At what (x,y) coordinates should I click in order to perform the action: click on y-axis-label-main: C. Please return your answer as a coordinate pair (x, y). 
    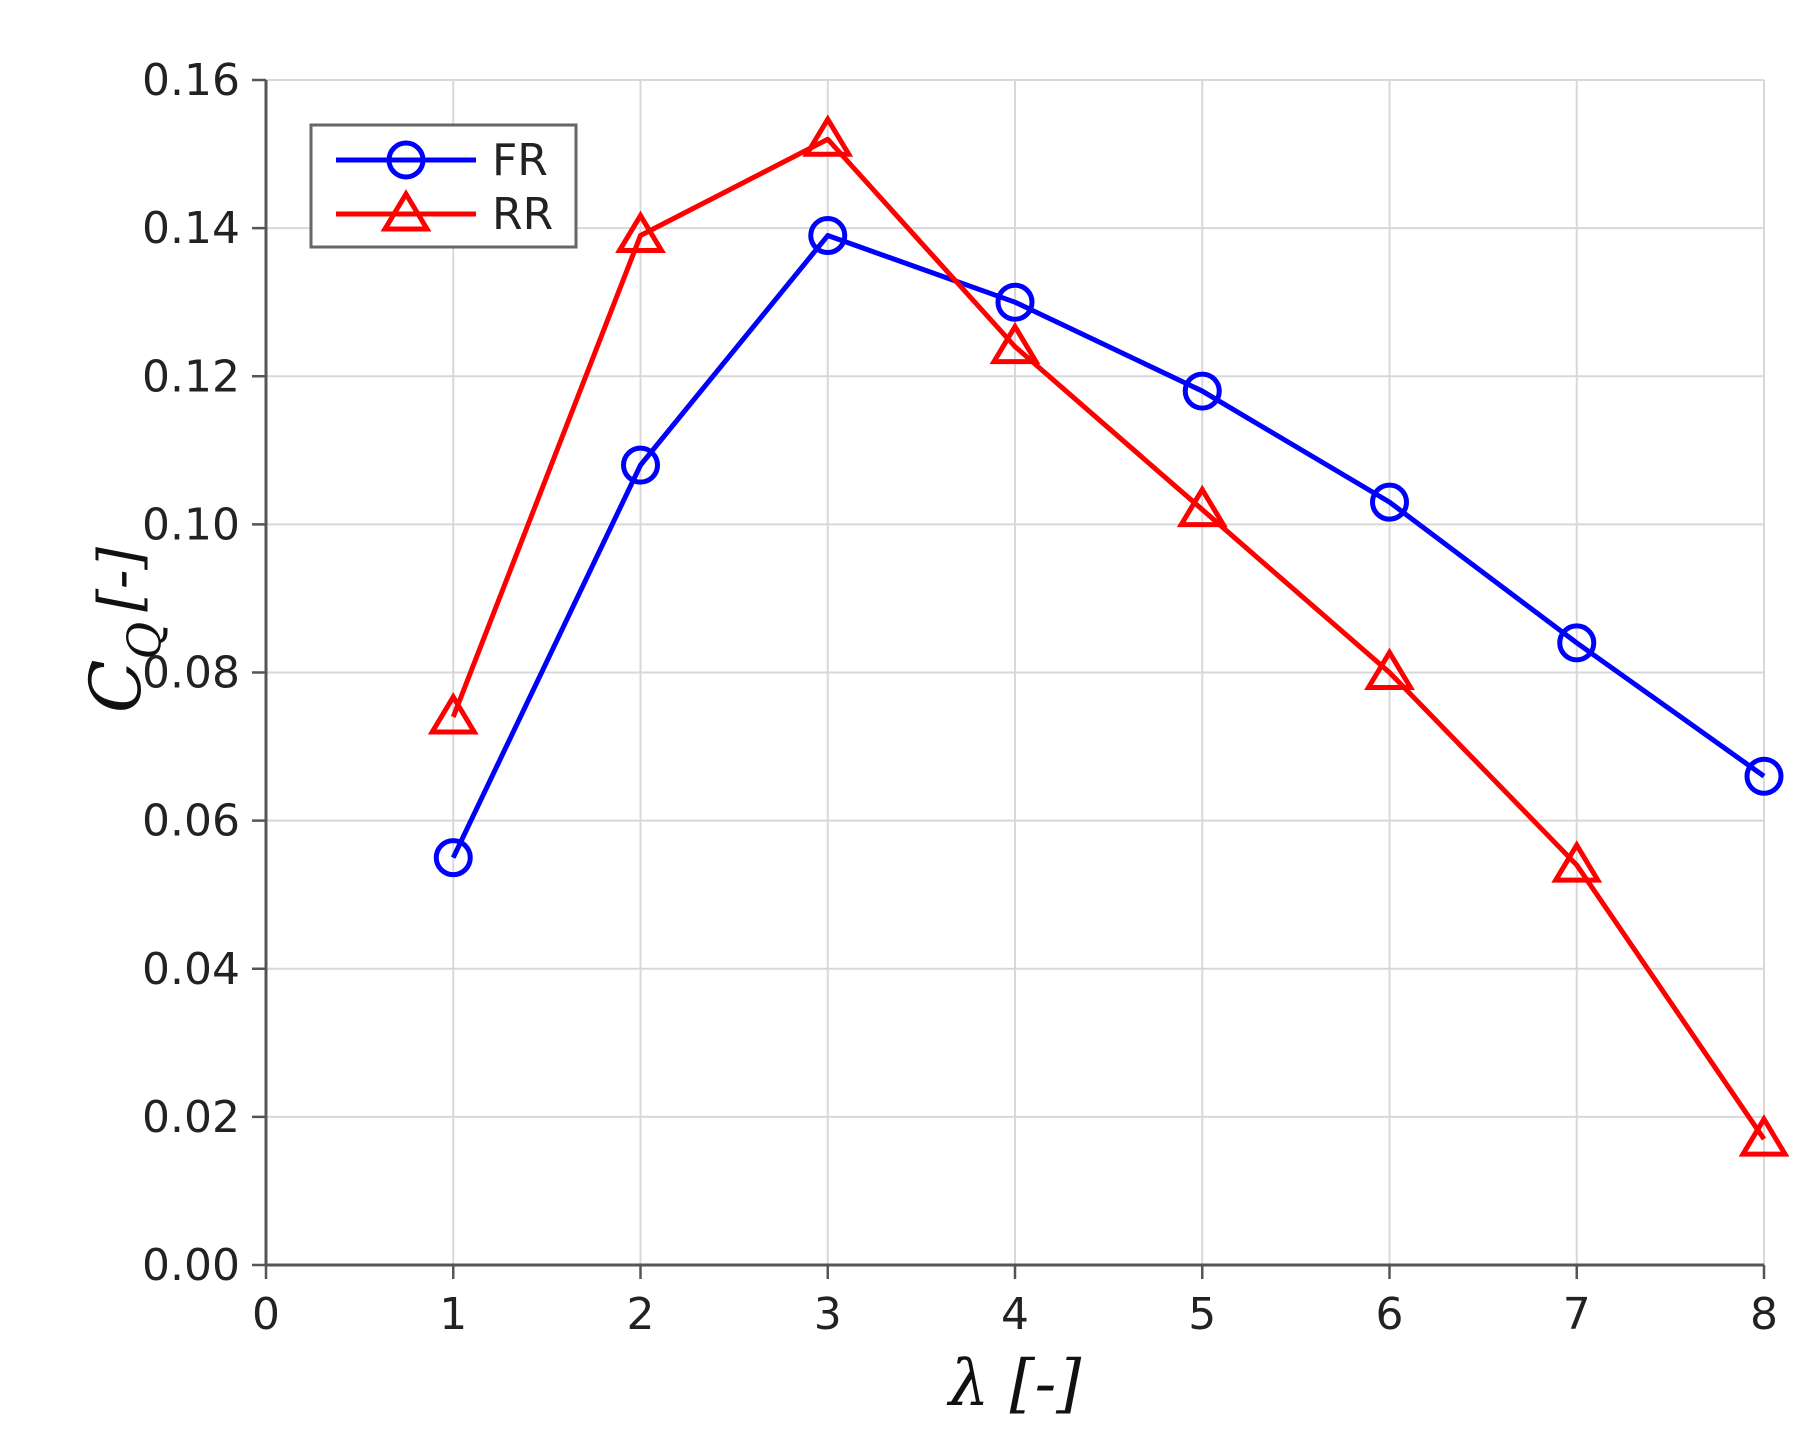
    Looking at the image, I should click on (116, 687).